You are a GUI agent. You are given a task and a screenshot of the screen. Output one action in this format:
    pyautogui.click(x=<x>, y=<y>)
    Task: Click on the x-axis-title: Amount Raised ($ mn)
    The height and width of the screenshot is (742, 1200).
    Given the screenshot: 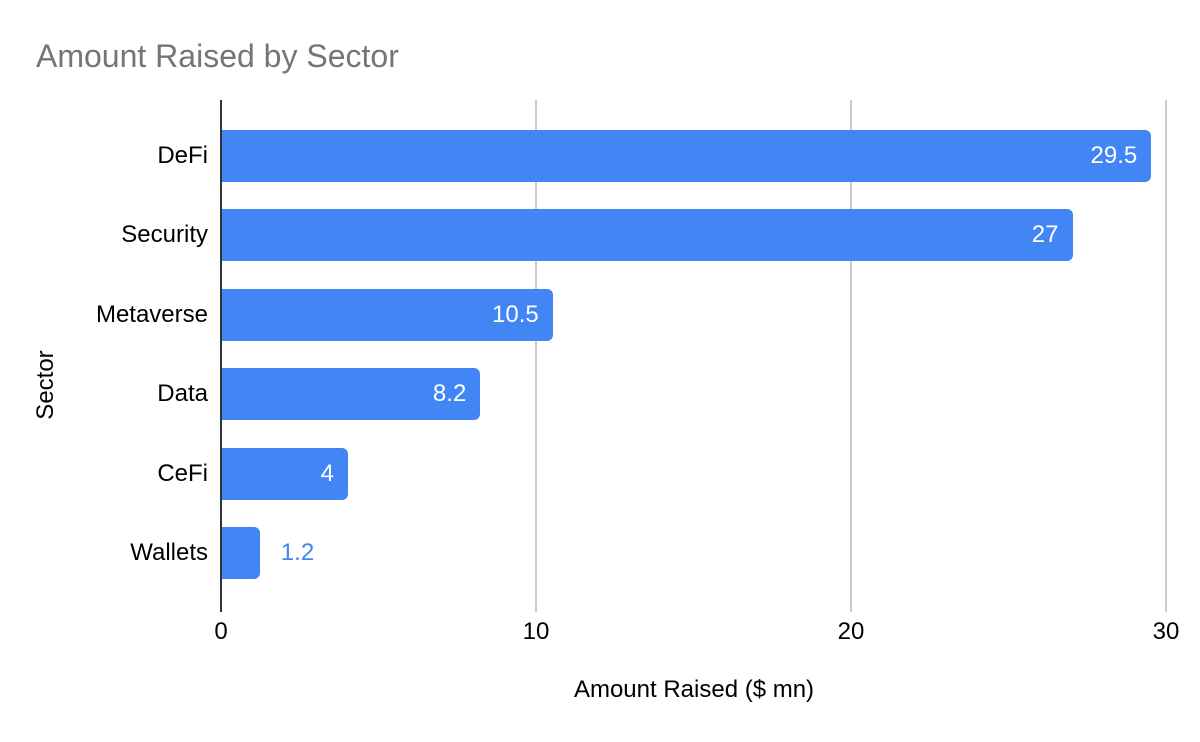 What is the action you would take?
    pyautogui.click(x=694, y=689)
    